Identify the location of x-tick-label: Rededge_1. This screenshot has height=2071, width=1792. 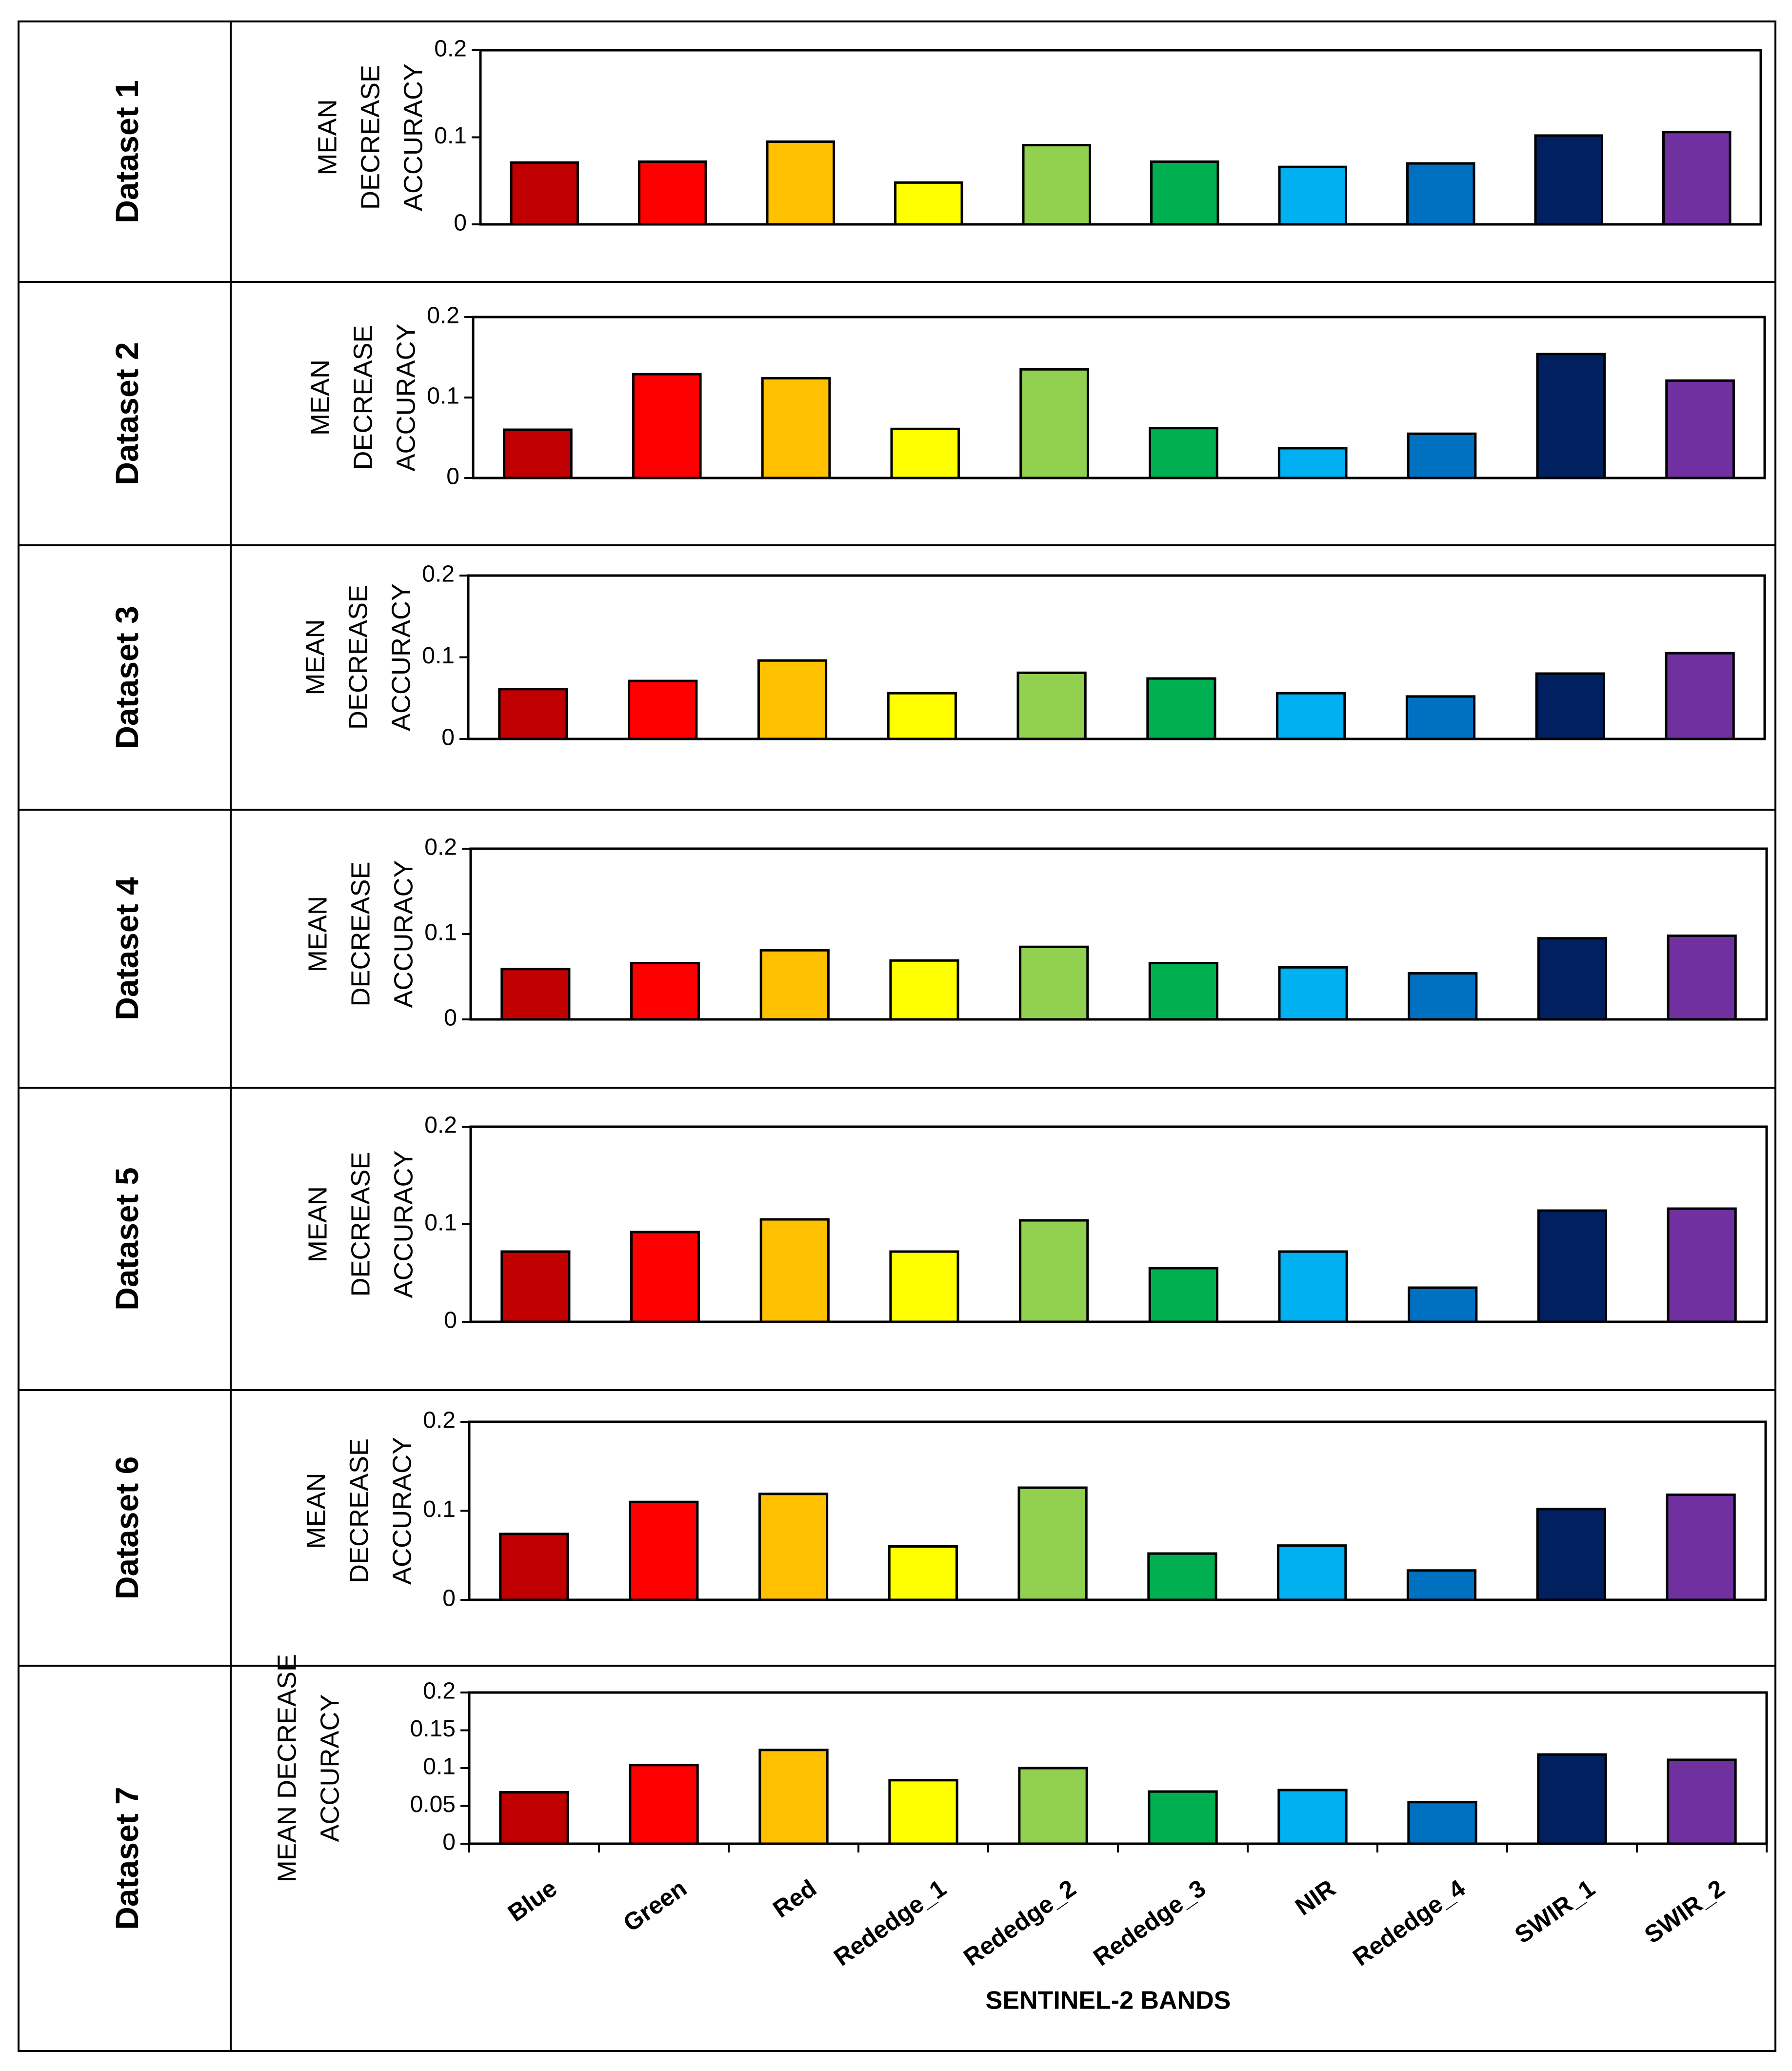
(890, 1923).